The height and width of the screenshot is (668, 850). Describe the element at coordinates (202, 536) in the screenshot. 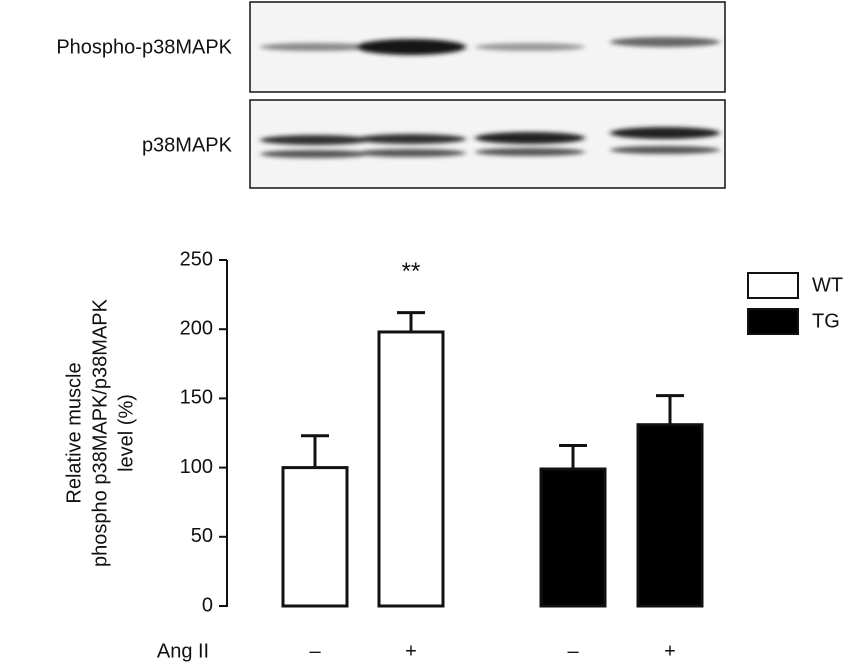

I see `y-tick-label: 50` at that location.